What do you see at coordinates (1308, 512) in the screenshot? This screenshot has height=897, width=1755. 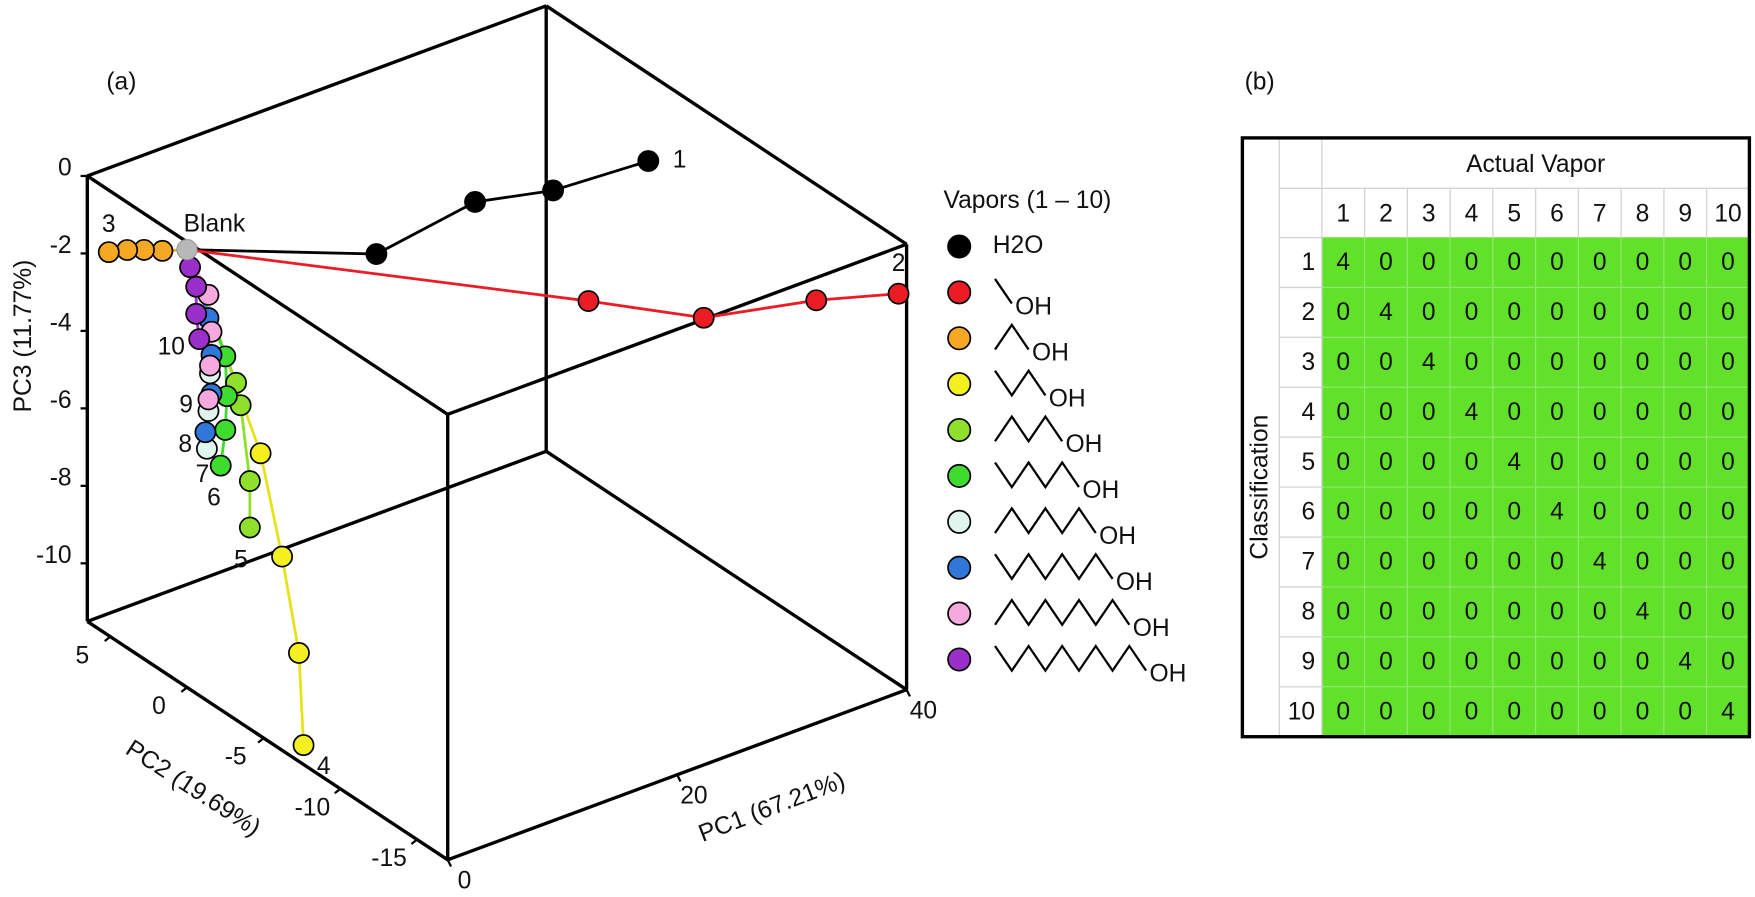 I see `row-label: 6` at bounding box center [1308, 512].